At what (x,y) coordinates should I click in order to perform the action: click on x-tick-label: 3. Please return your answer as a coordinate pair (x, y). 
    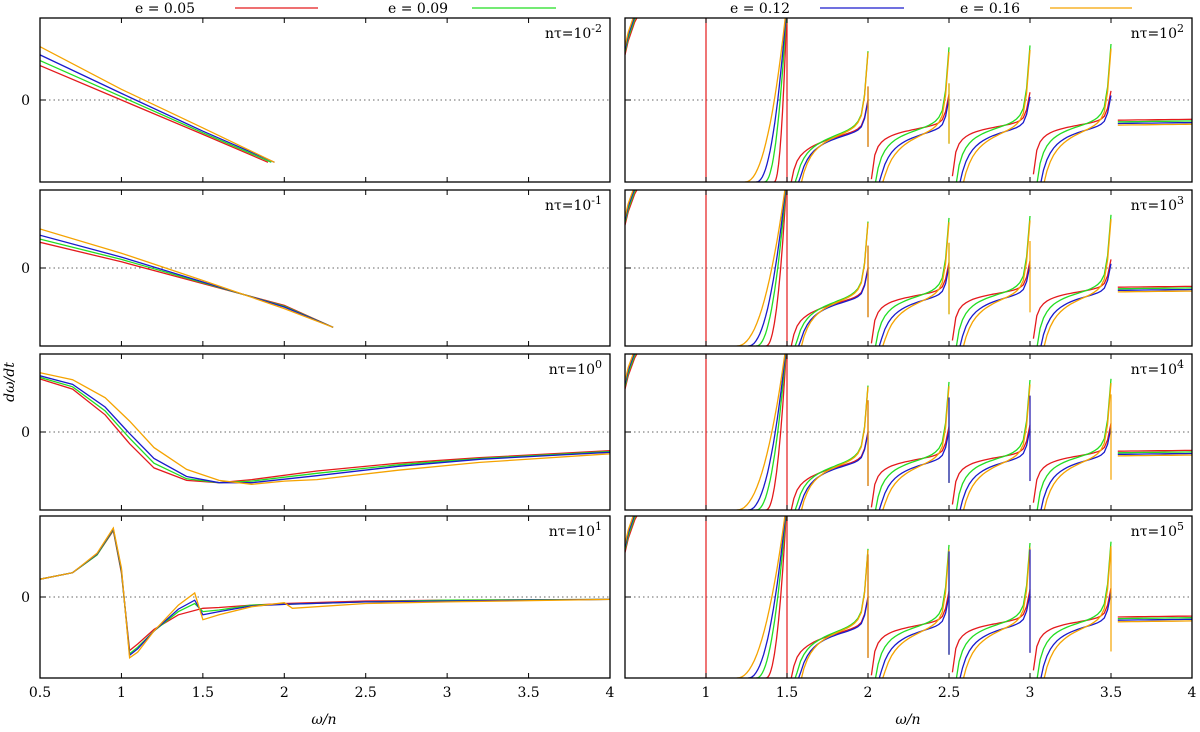
    Looking at the image, I should click on (447, 693).